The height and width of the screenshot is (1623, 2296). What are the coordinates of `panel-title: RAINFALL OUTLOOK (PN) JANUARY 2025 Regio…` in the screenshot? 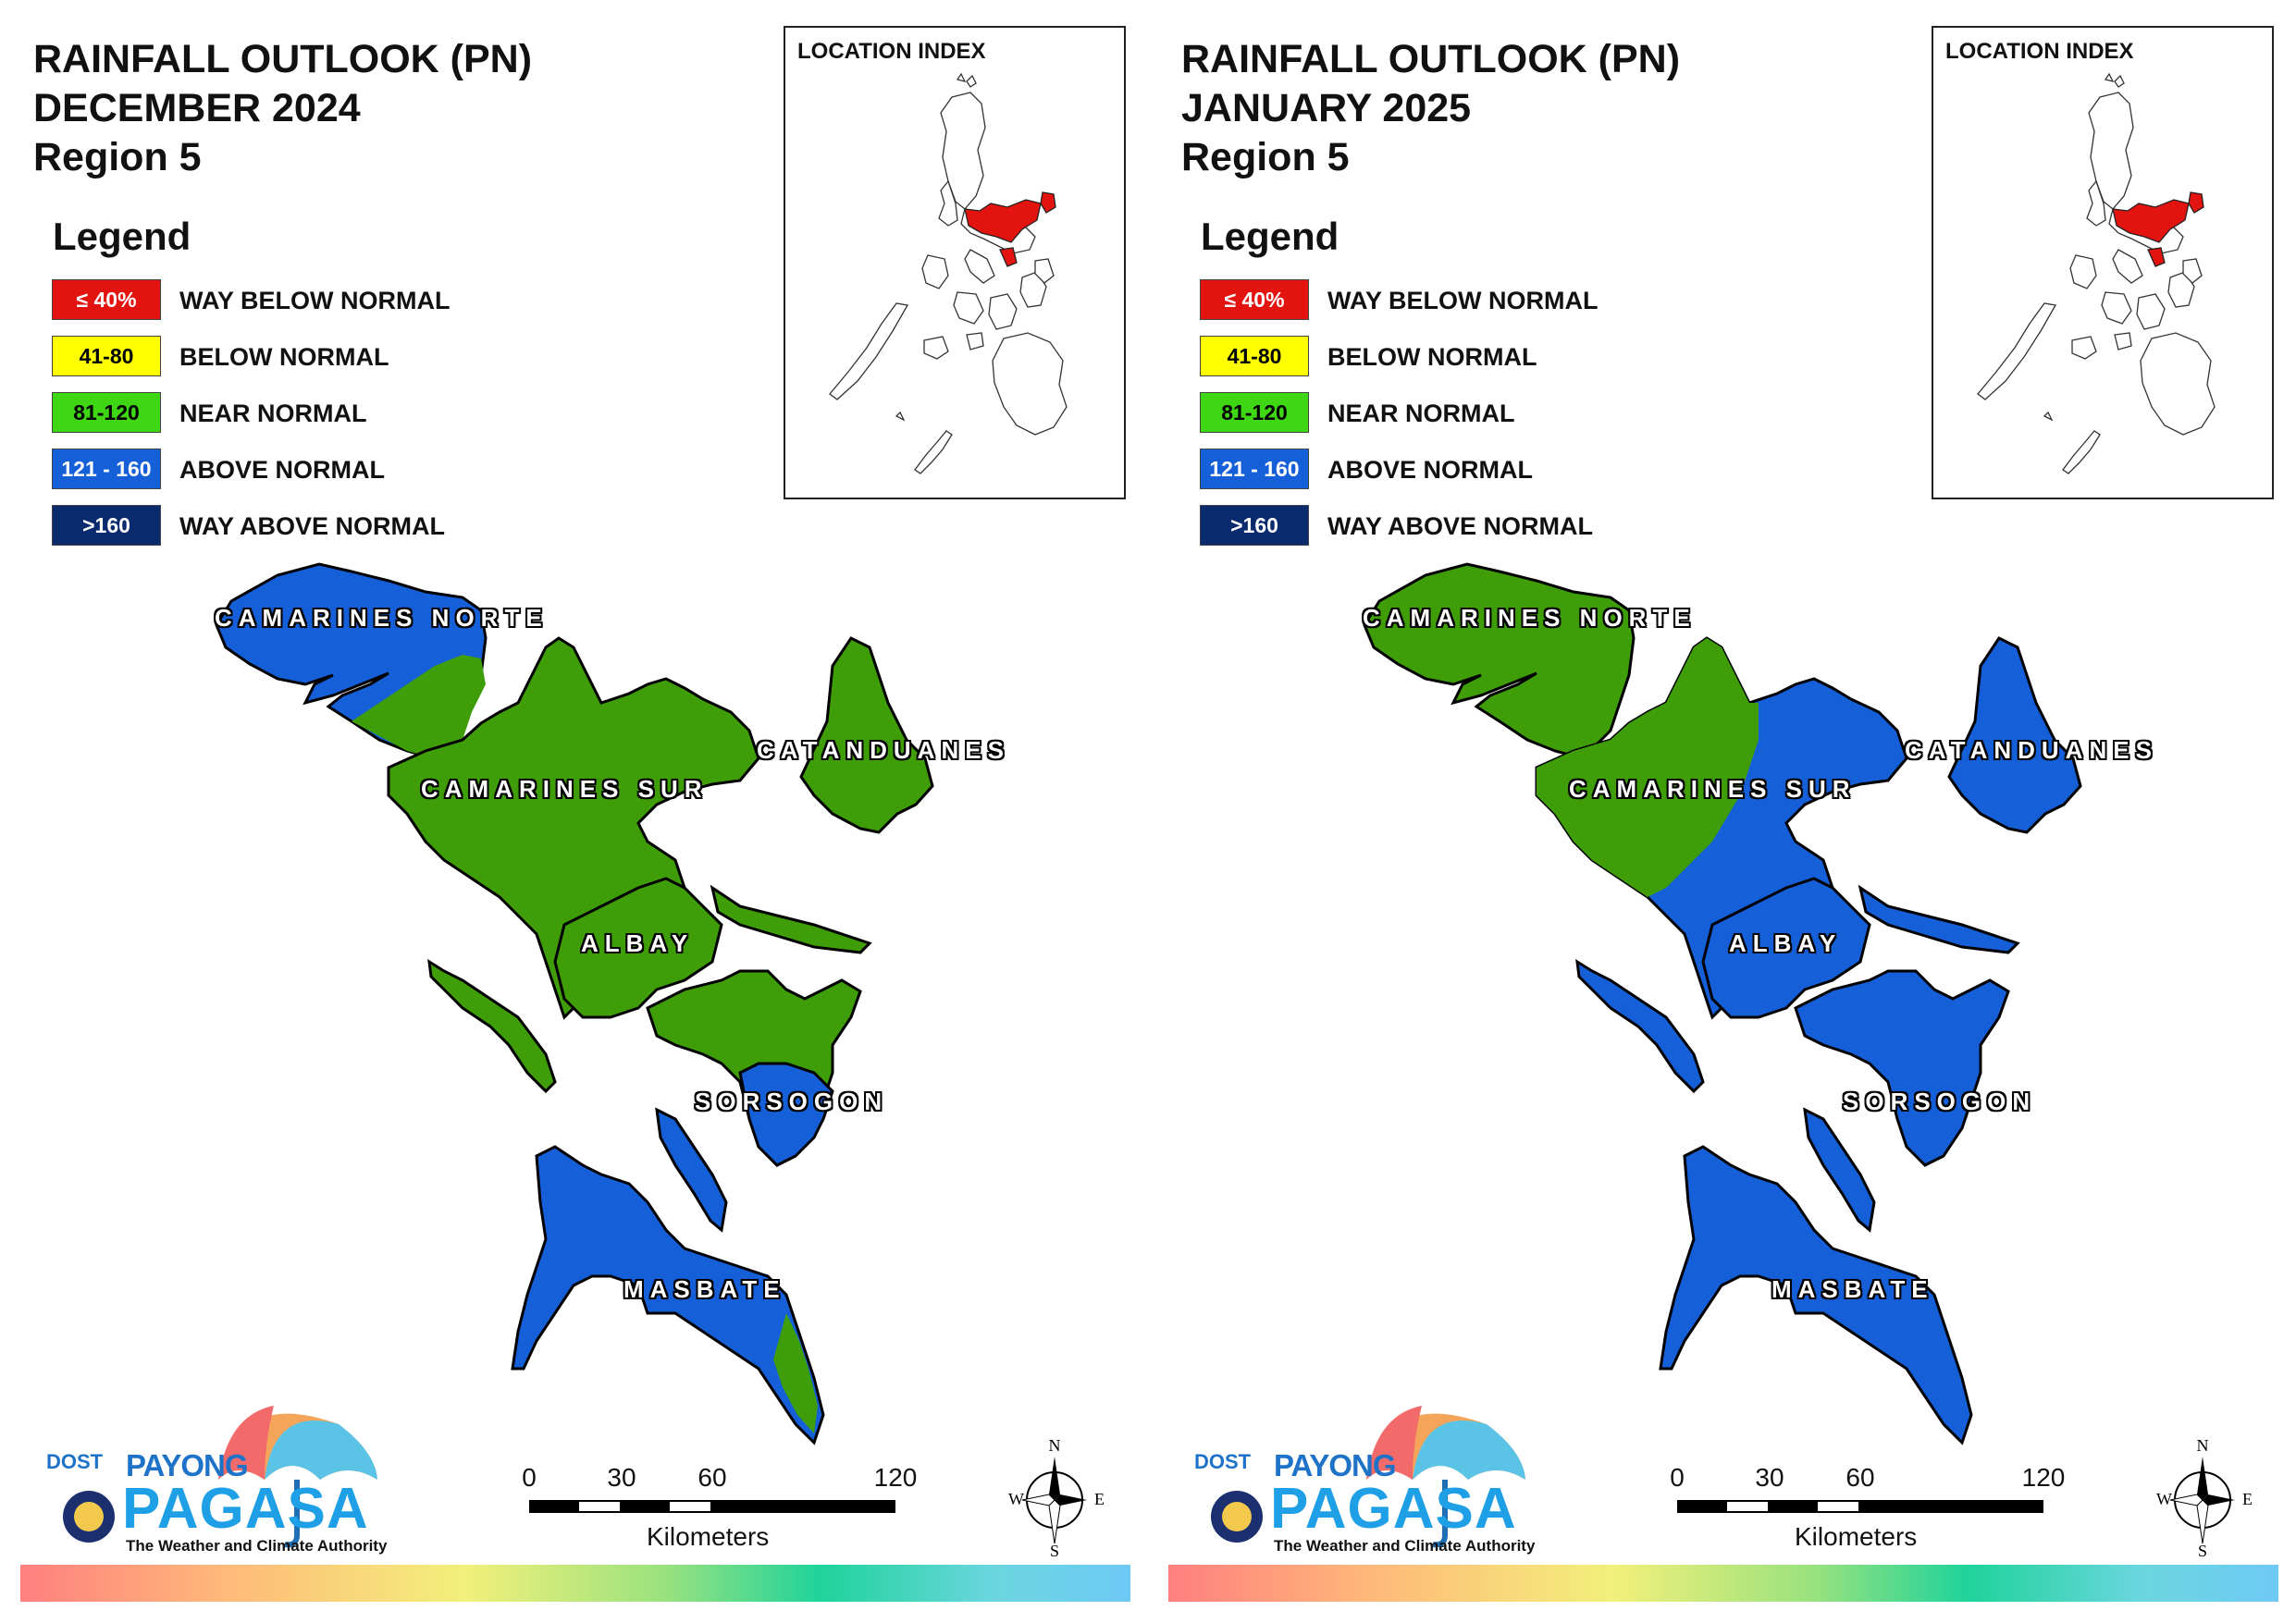 It's located at (1430, 108).